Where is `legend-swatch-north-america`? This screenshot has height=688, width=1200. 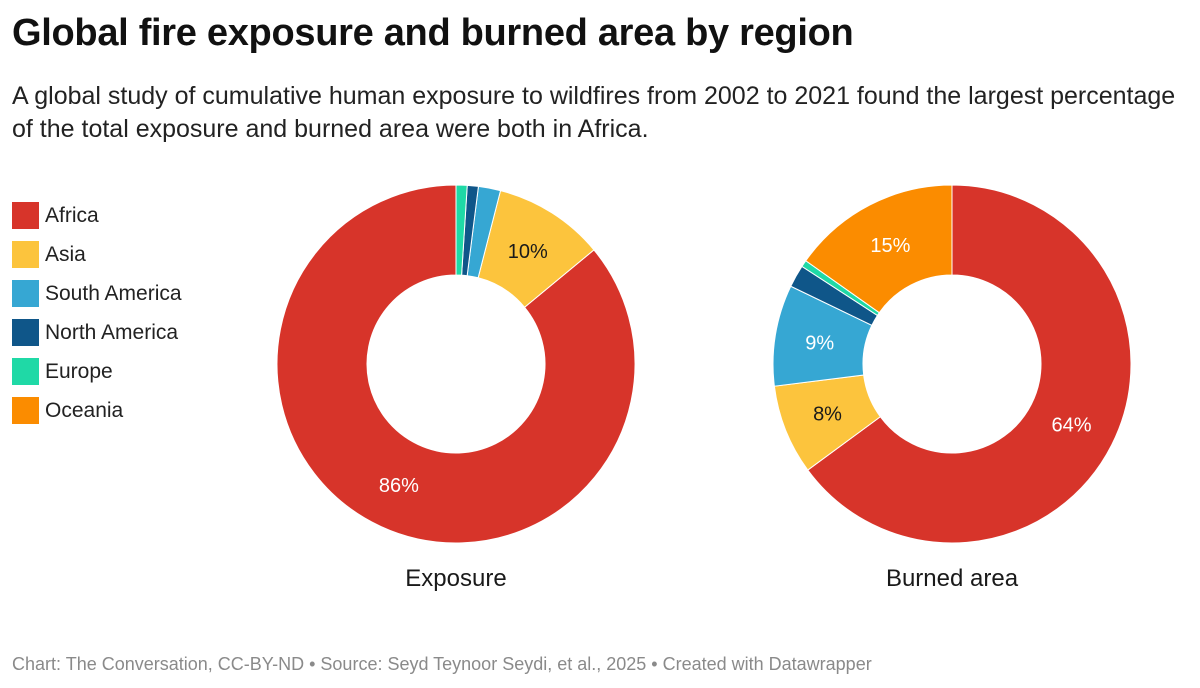 legend-swatch-north-america is located at coordinates (25, 332).